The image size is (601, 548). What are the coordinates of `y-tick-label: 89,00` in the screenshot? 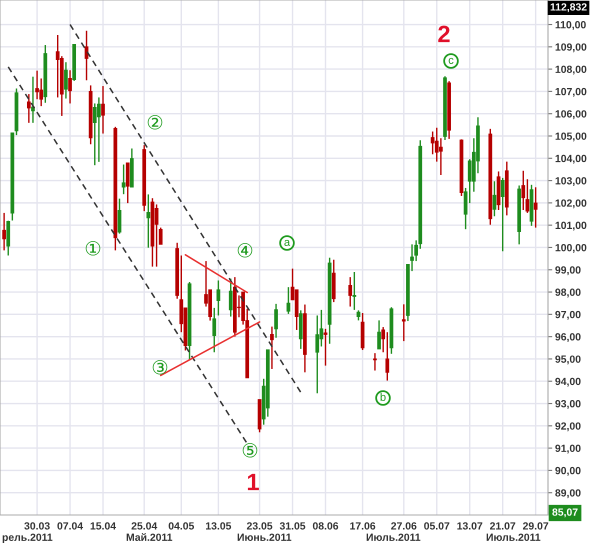 It's located at (568, 493).